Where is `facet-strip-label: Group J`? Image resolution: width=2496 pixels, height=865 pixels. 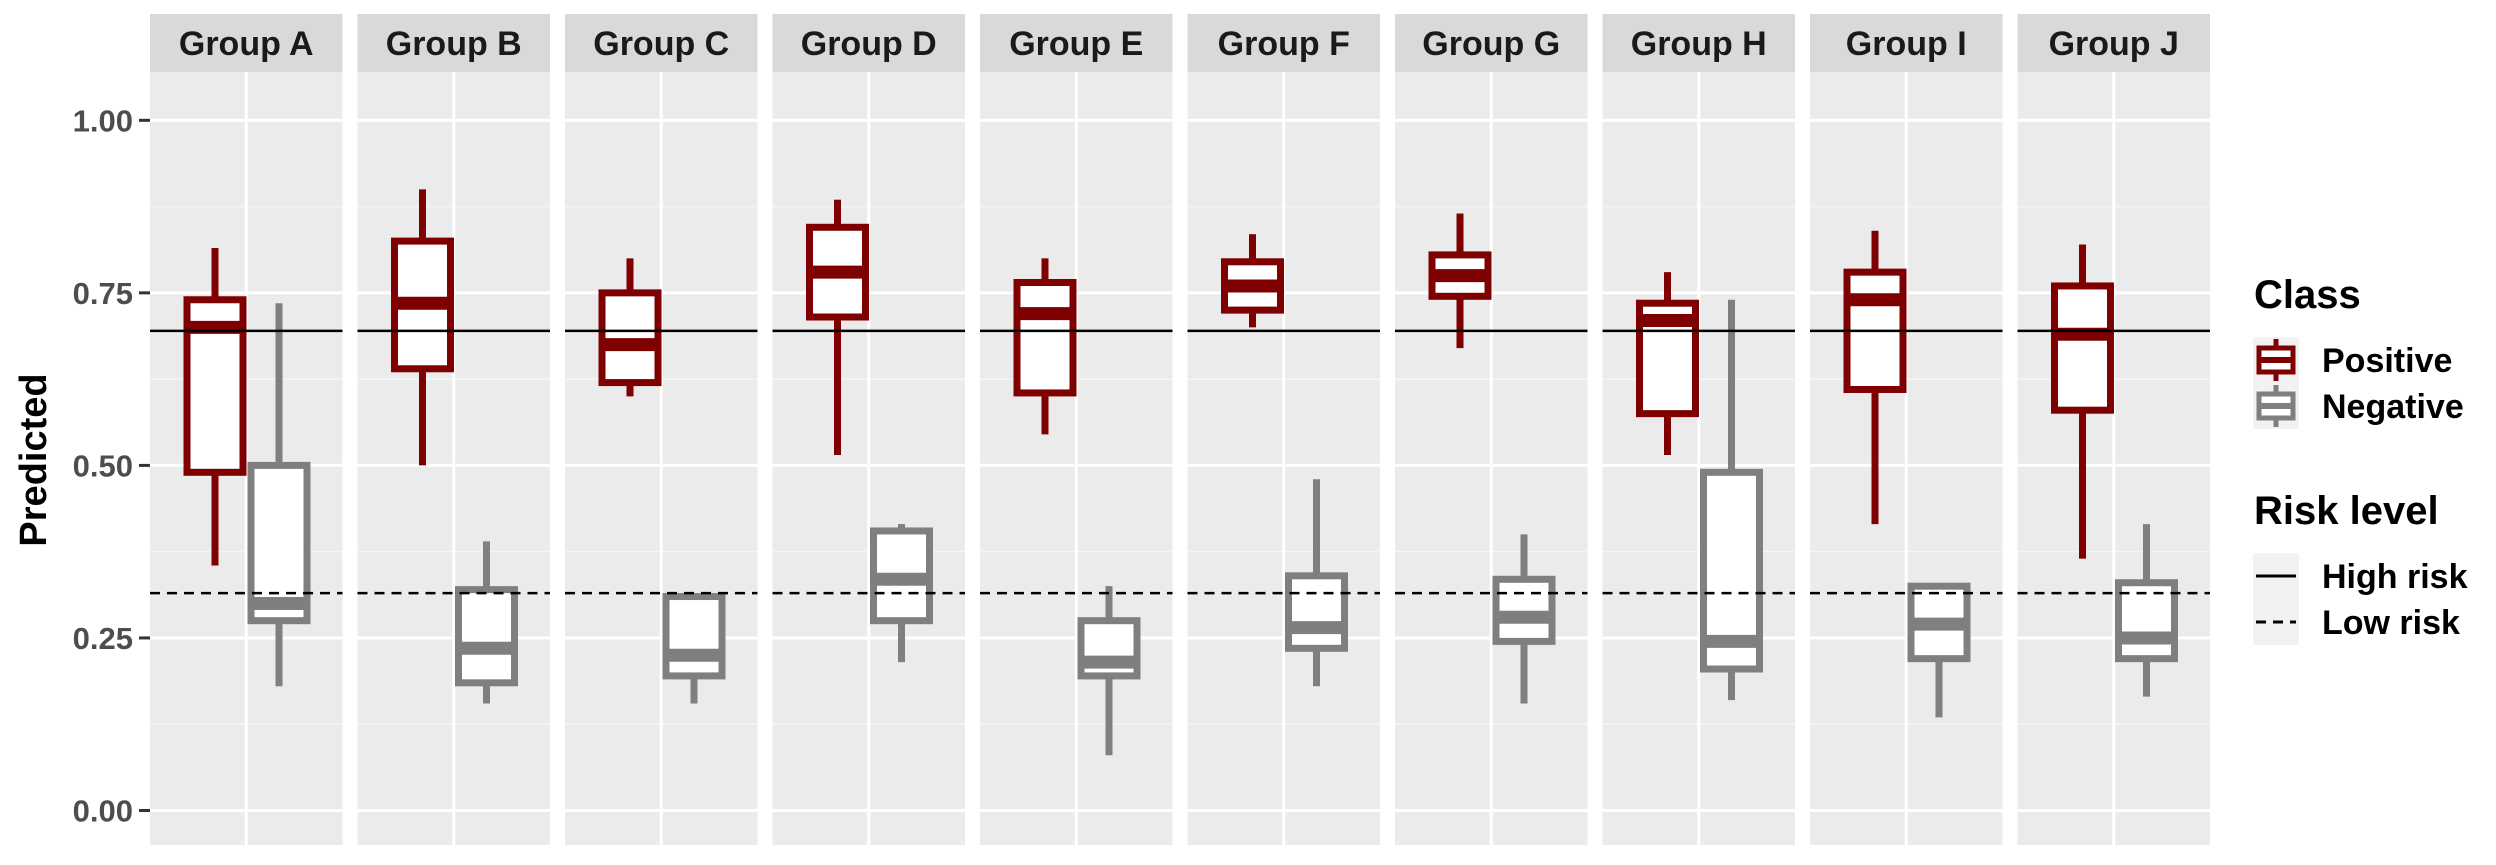
facet-strip-label: Group J is located at coordinates (2114, 44).